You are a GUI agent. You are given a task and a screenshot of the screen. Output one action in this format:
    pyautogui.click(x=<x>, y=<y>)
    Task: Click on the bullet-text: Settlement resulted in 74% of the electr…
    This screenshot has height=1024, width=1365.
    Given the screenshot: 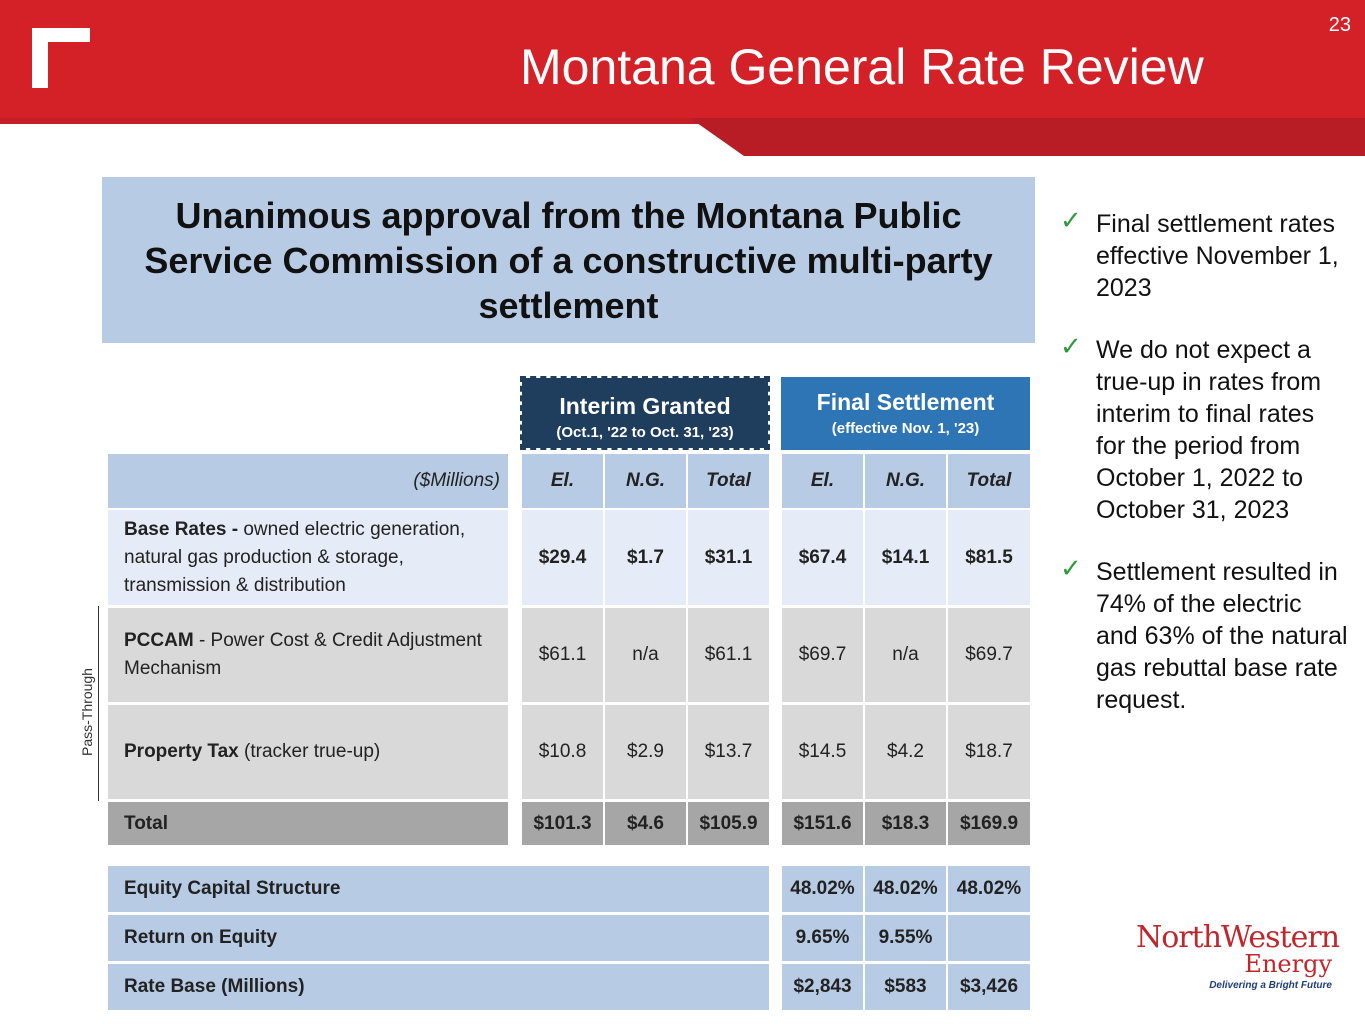 What is the action you would take?
    pyautogui.click(x=1222, y=636)
    